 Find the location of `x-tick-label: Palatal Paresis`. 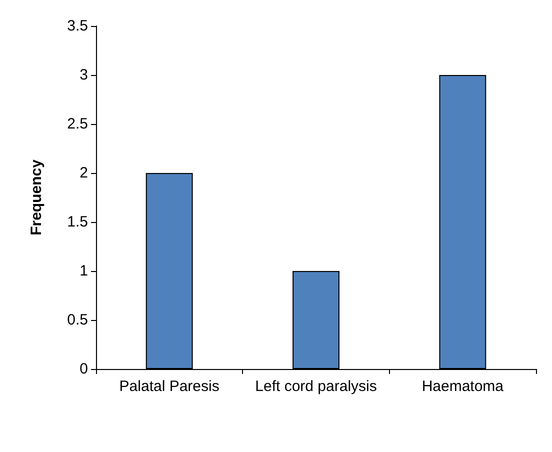

x-tick-label: Palatal Paresis is located at coordinates (169, 386).